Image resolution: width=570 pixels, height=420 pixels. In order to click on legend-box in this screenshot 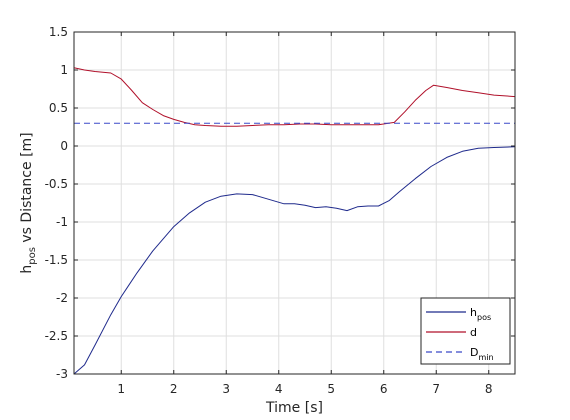, I will do `click(465, 331)`.